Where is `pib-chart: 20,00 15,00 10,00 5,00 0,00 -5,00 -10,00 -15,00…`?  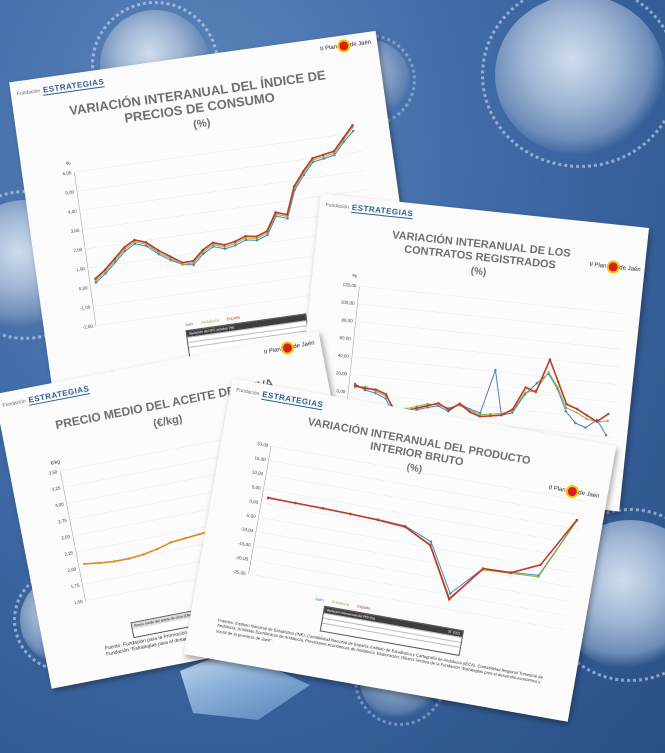 pib-chart: 20,00 15,00 10,00 5,00 0,00 -5,00 -10,00 -15,00… is located at coordinates (410, 535).